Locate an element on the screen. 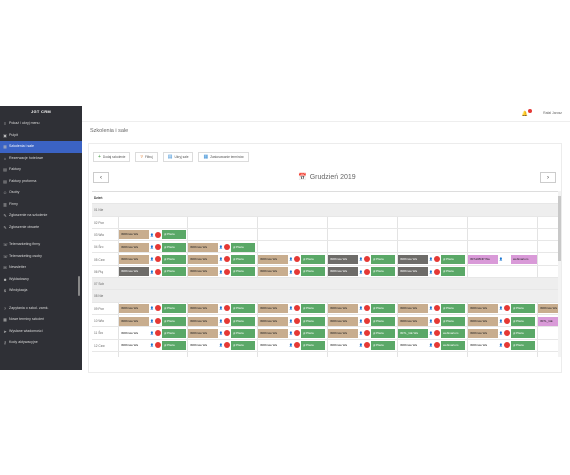  sidebar-item-dashboard: ▣ Pulpit is located at coordinates (41, 136).